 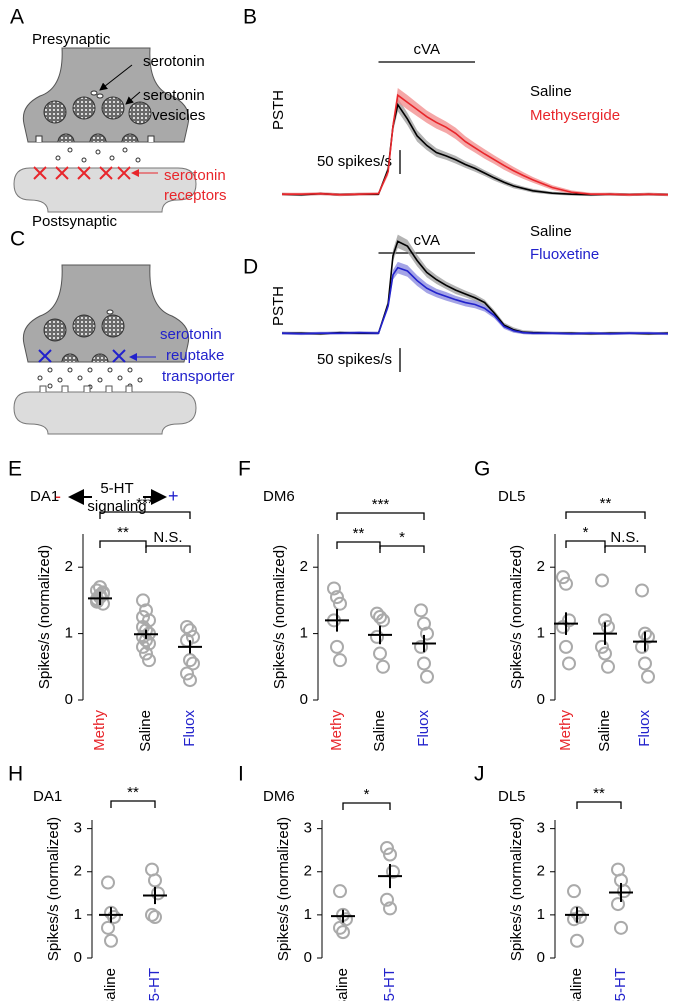 I want to click on transporter-label: transporter, so click(x=198, y=376).